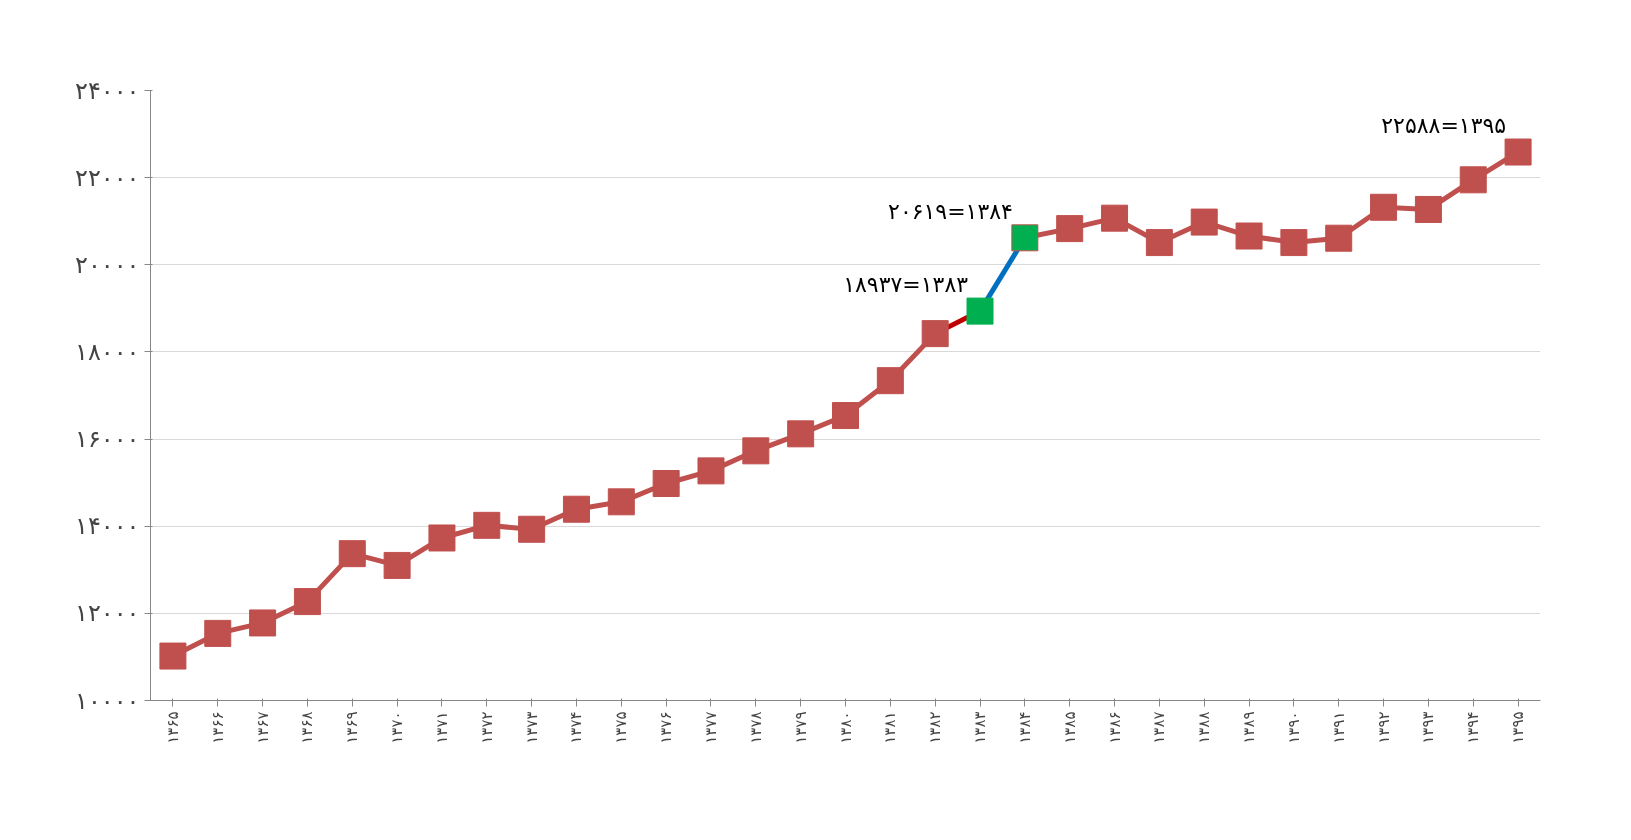  Describe the element at coordinates (107, 177) in the screenshot. I see `y-tick-label: ۲۲۰۰۰` at that location.